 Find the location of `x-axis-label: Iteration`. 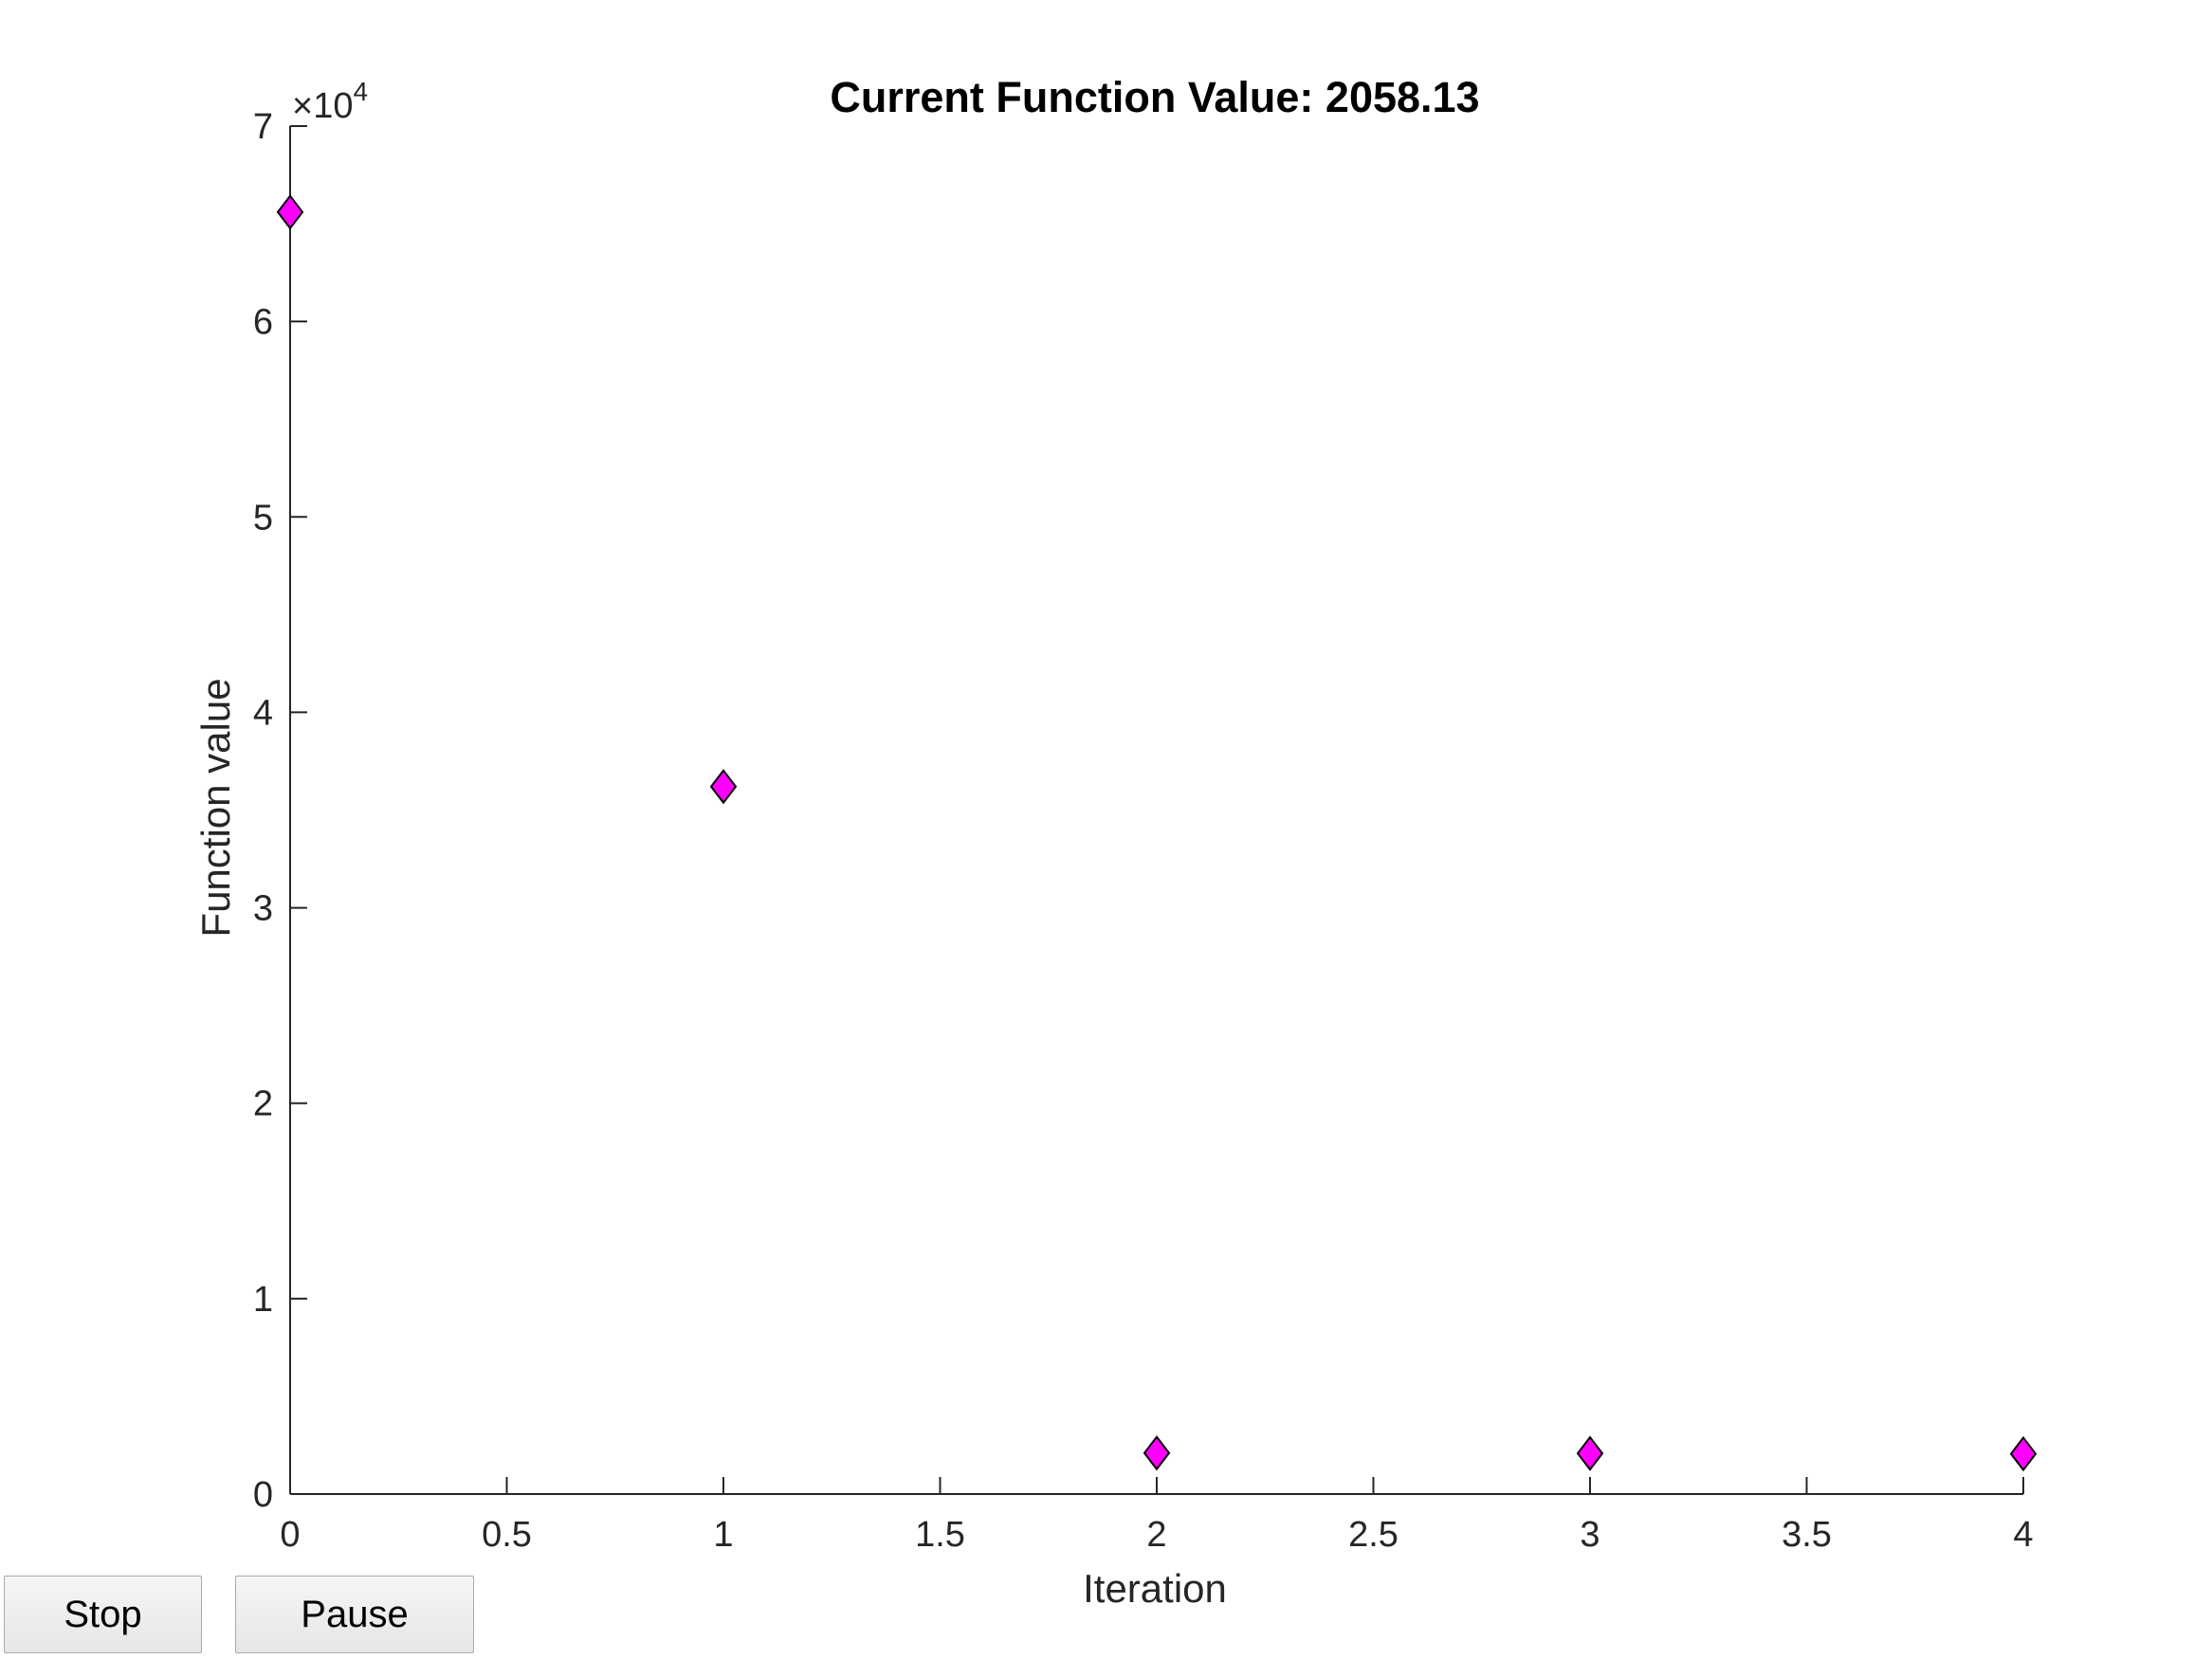

x-axis-label: Iteration is located at coordinates (1155, 1588).